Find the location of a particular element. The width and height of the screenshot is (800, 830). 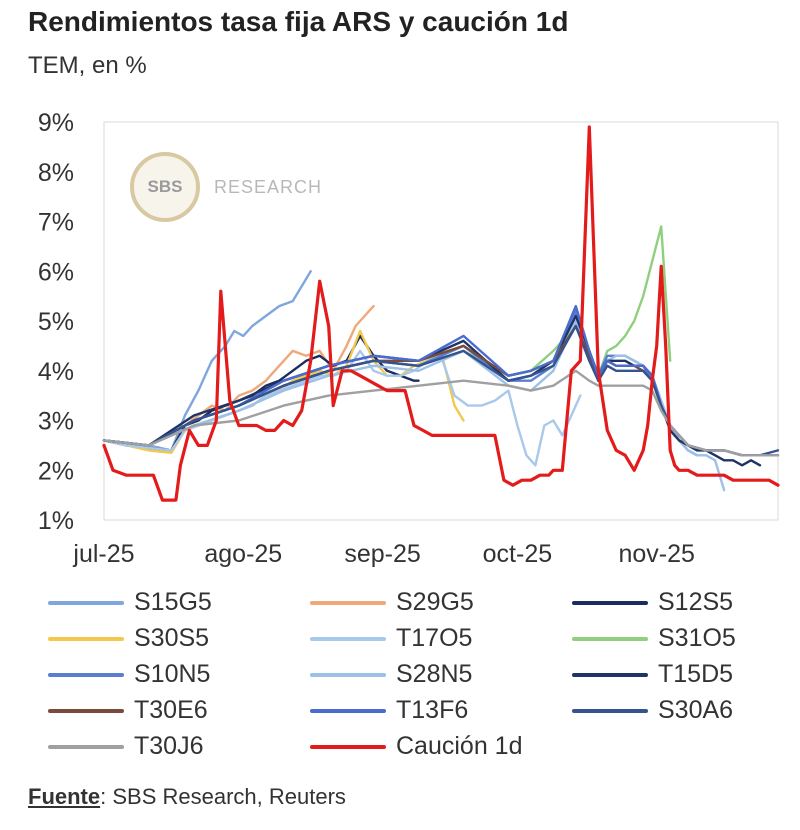

legend-item: S29G5 is located at coordinates (392, 602).